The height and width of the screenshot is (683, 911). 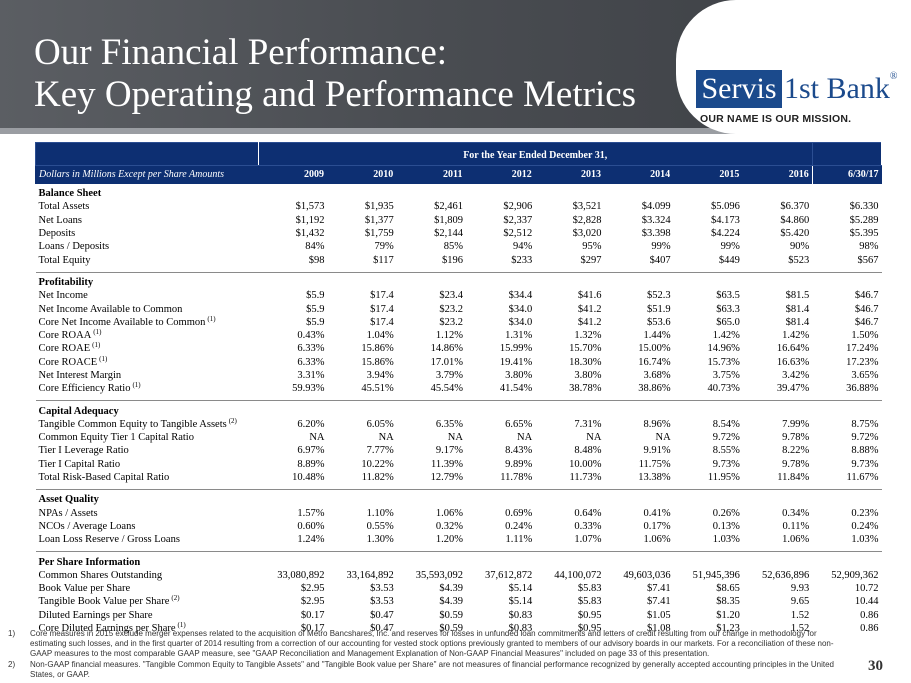 What do you see at coordinates (728, 589) in the screenshot?
I see `value-cell: $8.65` at bounding box center [728, 589].